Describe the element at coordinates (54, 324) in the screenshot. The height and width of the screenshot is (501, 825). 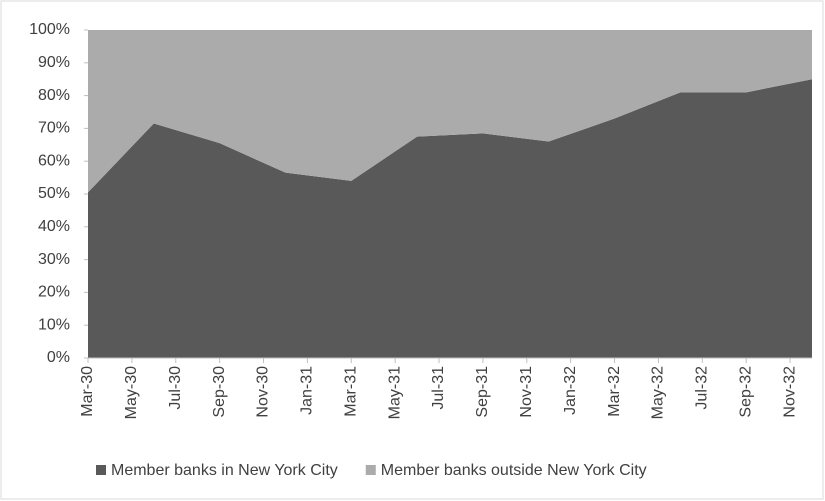
I see `y-tick-label: 10%` at that location.